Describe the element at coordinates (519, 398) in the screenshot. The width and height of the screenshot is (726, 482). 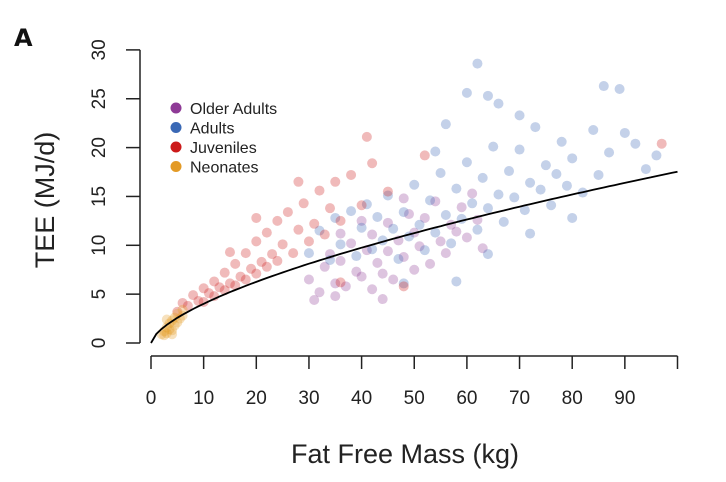
I see `x-tick-label: 70` at that location.